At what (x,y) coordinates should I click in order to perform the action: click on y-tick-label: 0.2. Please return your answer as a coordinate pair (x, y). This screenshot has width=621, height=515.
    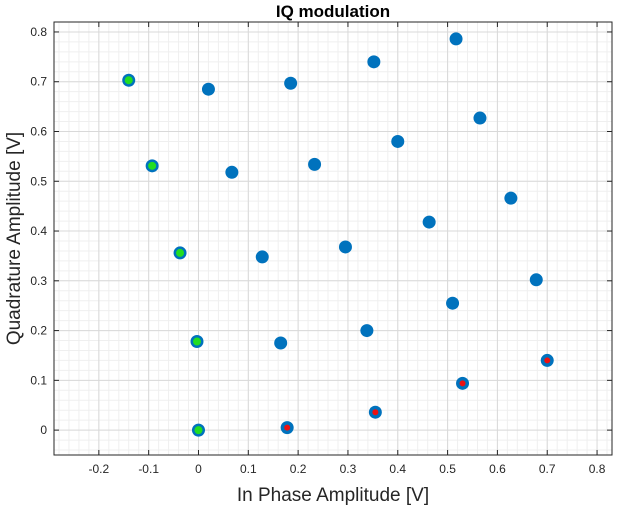
    Looking at the image, I should click on (38, 331).